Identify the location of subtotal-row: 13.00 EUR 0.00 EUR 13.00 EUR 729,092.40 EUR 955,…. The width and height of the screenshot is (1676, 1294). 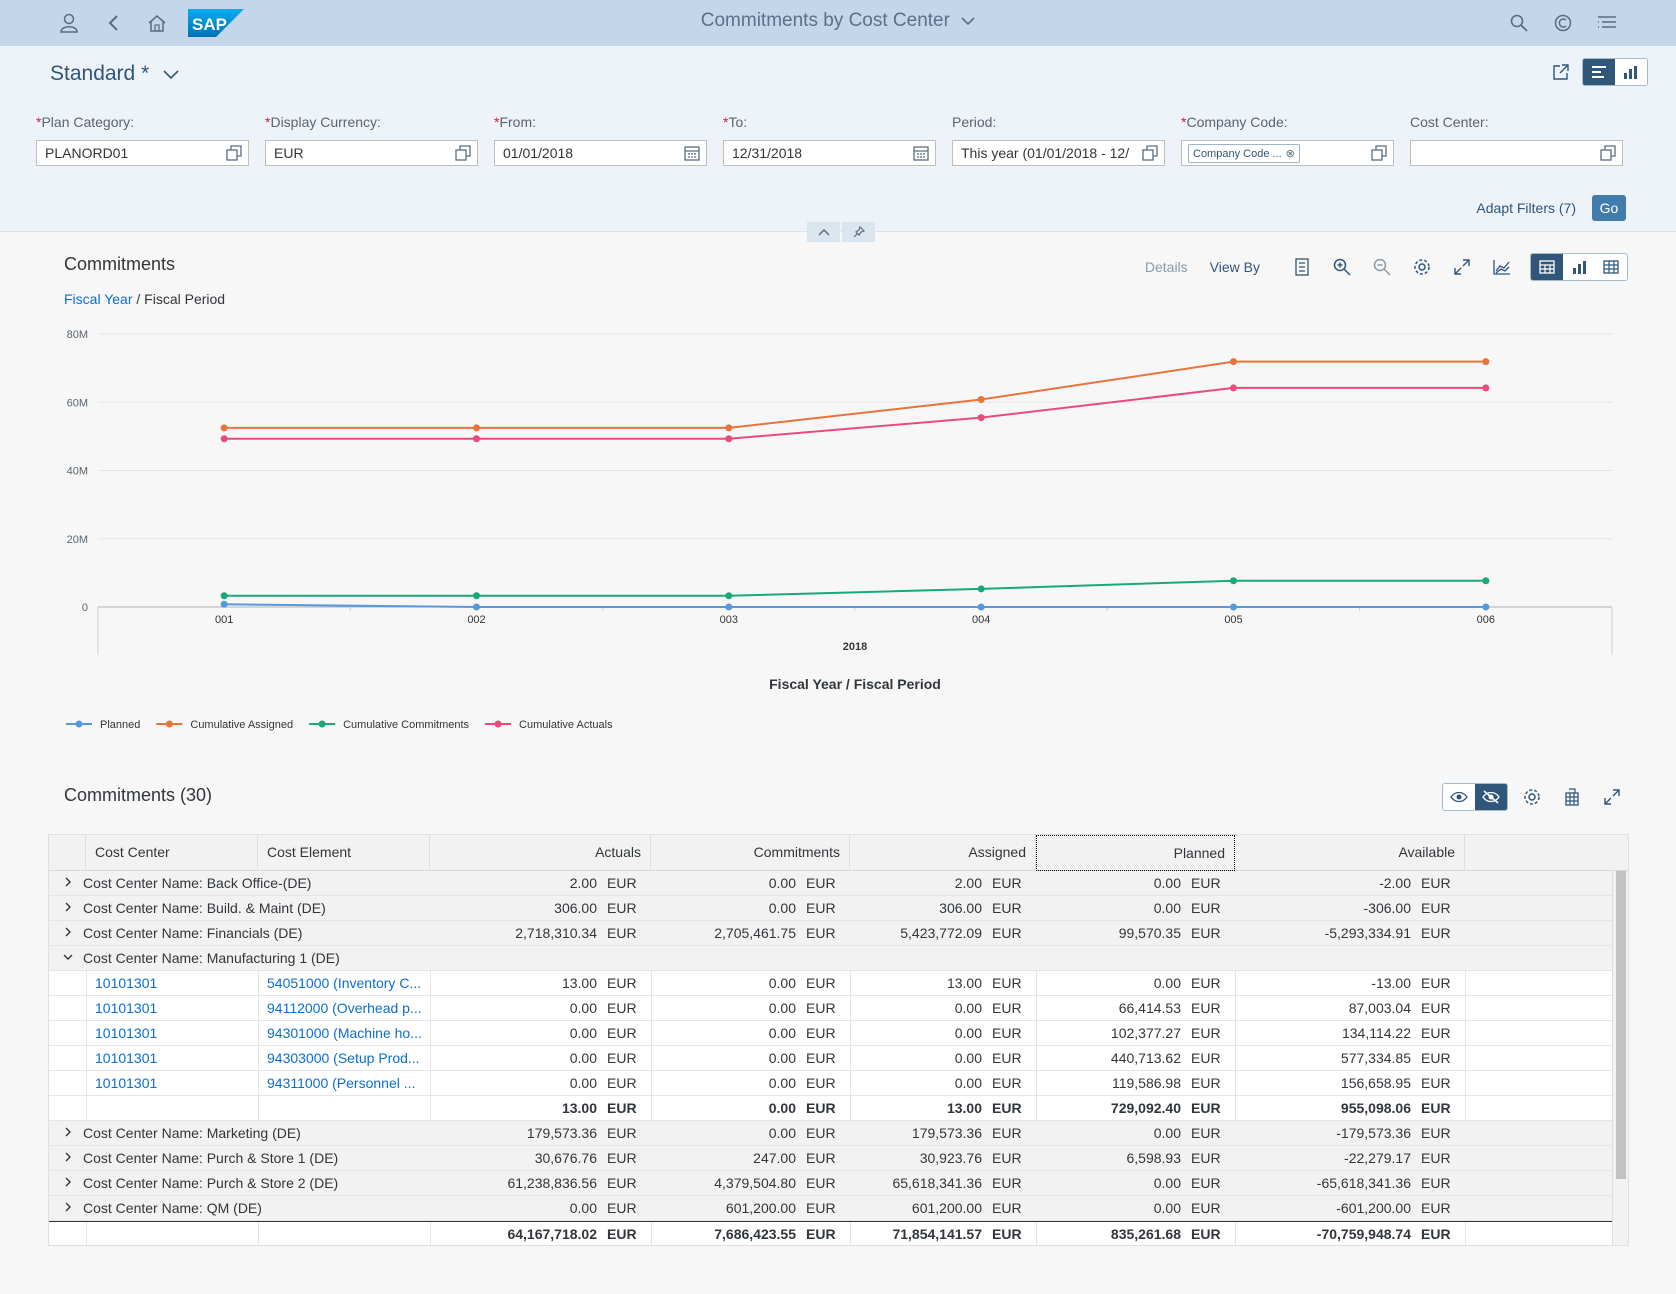
(830, 1108).